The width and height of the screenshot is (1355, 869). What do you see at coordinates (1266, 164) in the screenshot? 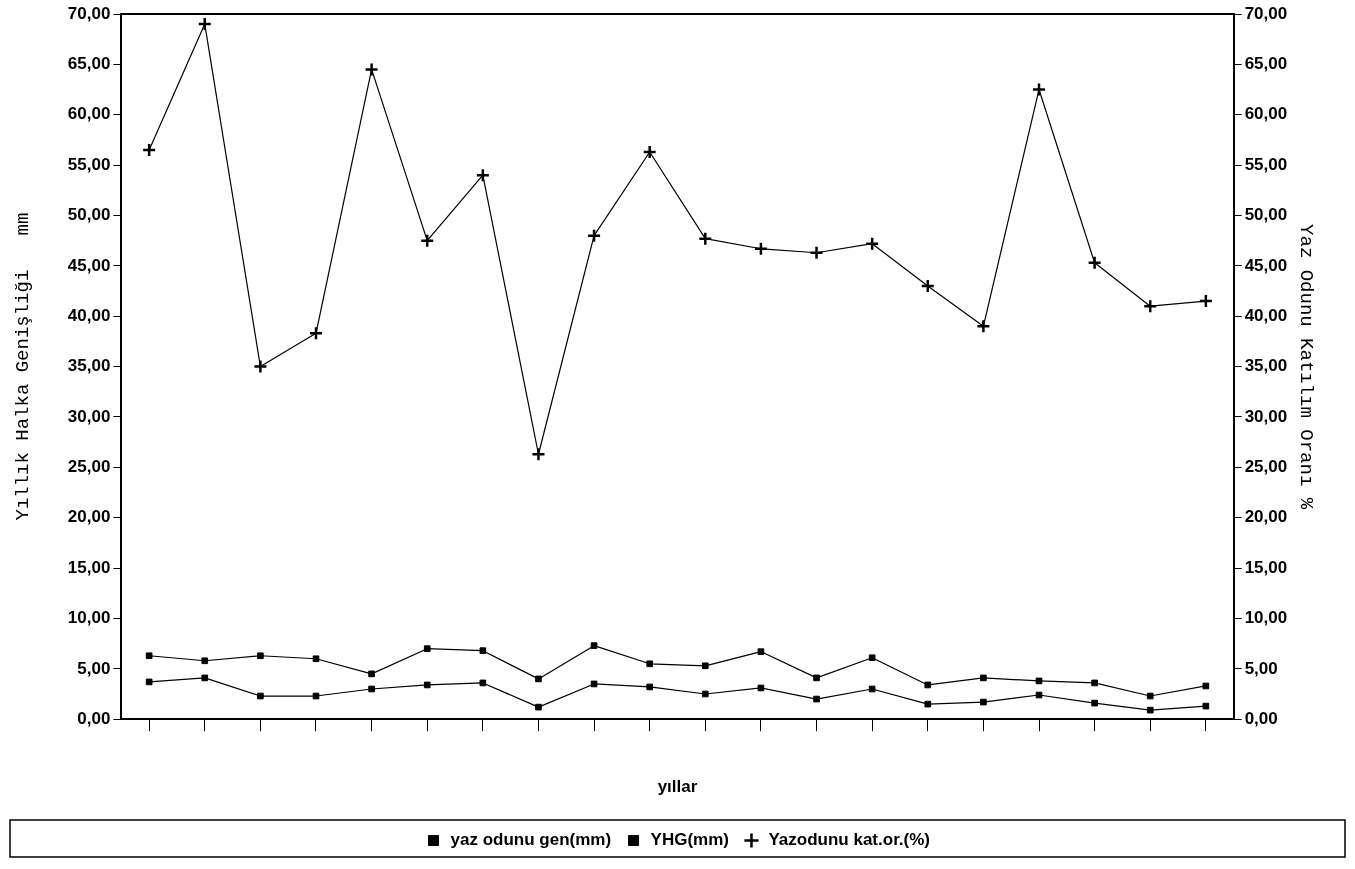
I see `y2-tick-label: 55,00` at bounding box center [1266, 164].